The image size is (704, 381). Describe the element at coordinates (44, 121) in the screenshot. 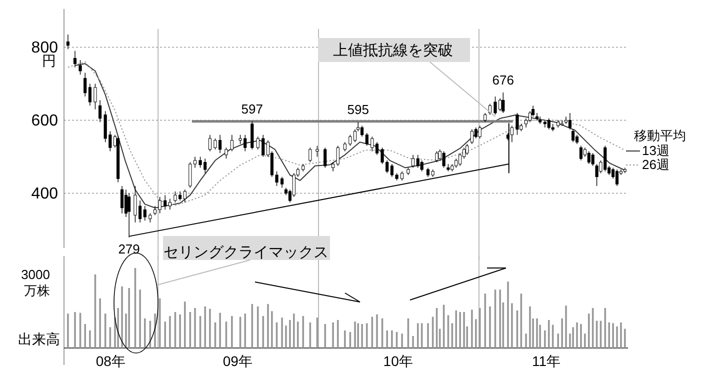

I see `y-tick-label: 600` at that location.